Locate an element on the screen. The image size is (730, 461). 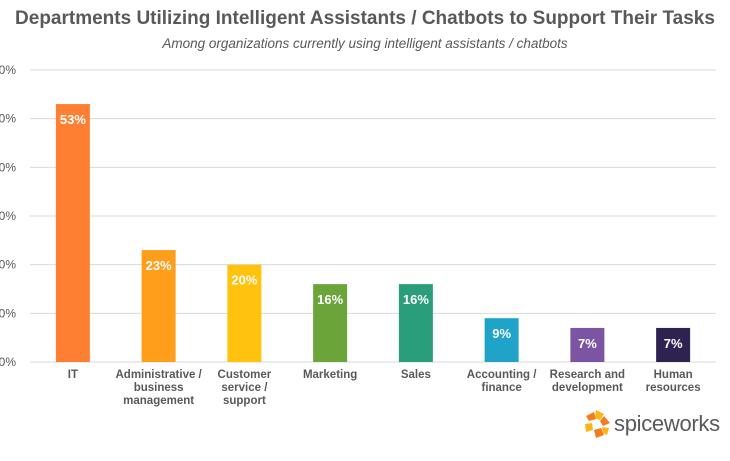
y-tick-label: 50% is located at coordinates (8, 119).